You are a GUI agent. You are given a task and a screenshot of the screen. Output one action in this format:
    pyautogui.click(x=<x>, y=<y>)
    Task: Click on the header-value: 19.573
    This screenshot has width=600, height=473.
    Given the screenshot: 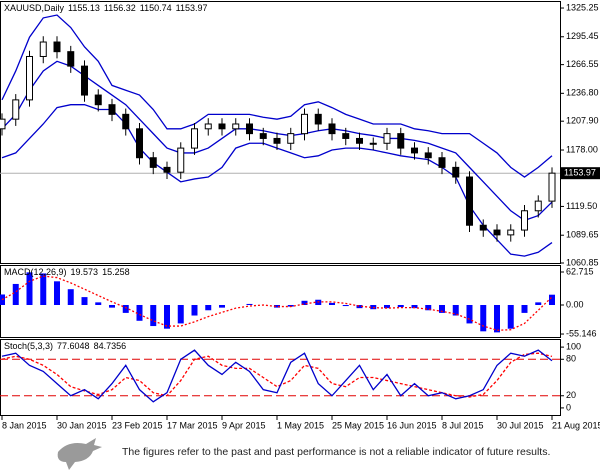 What is the action you would take?
    pyautogui.click(x=85, y=272)
    